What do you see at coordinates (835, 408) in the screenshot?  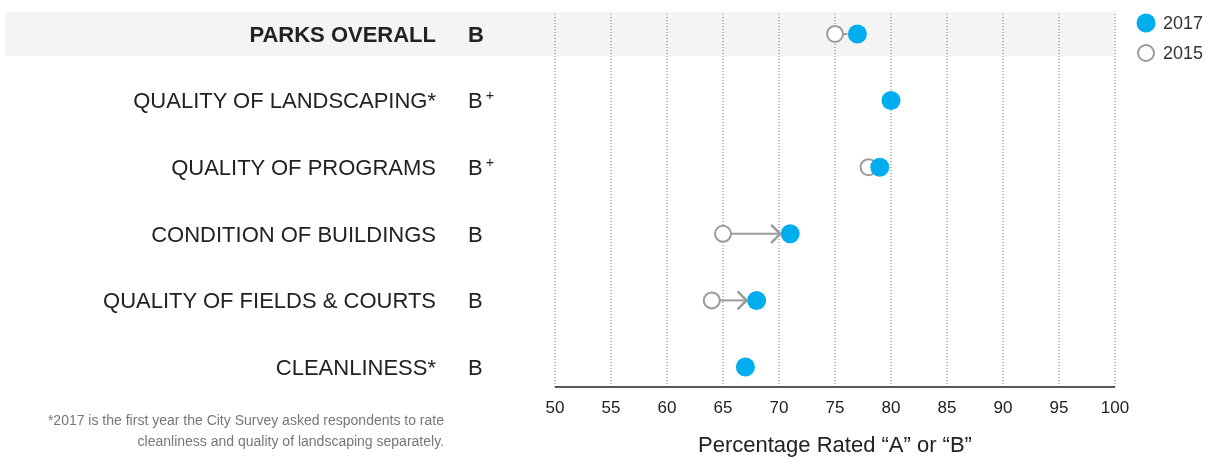 I see `x-tick-label: 75` at bounding box center [835, 408].